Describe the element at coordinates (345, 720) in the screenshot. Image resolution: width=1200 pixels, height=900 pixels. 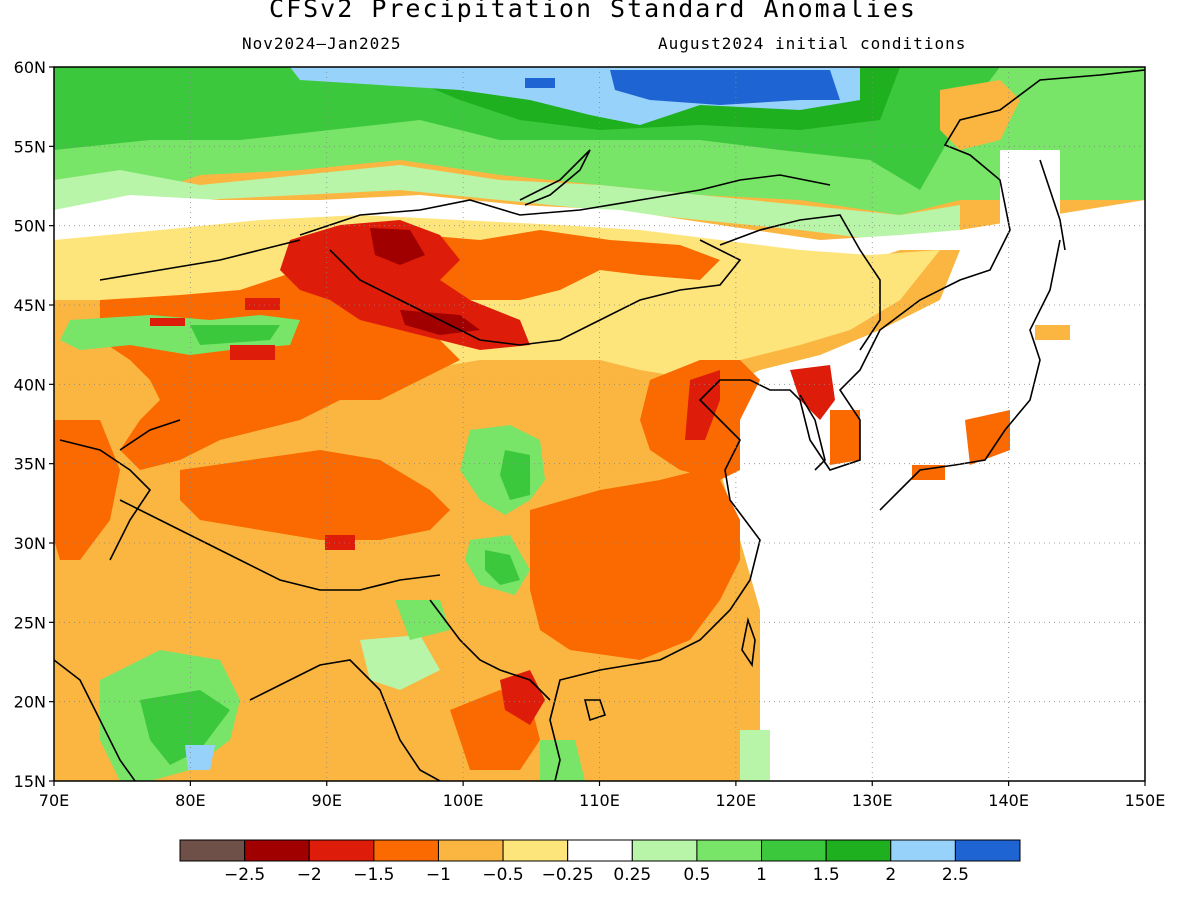
I see `coastline-bay-of-bengal` at that location.